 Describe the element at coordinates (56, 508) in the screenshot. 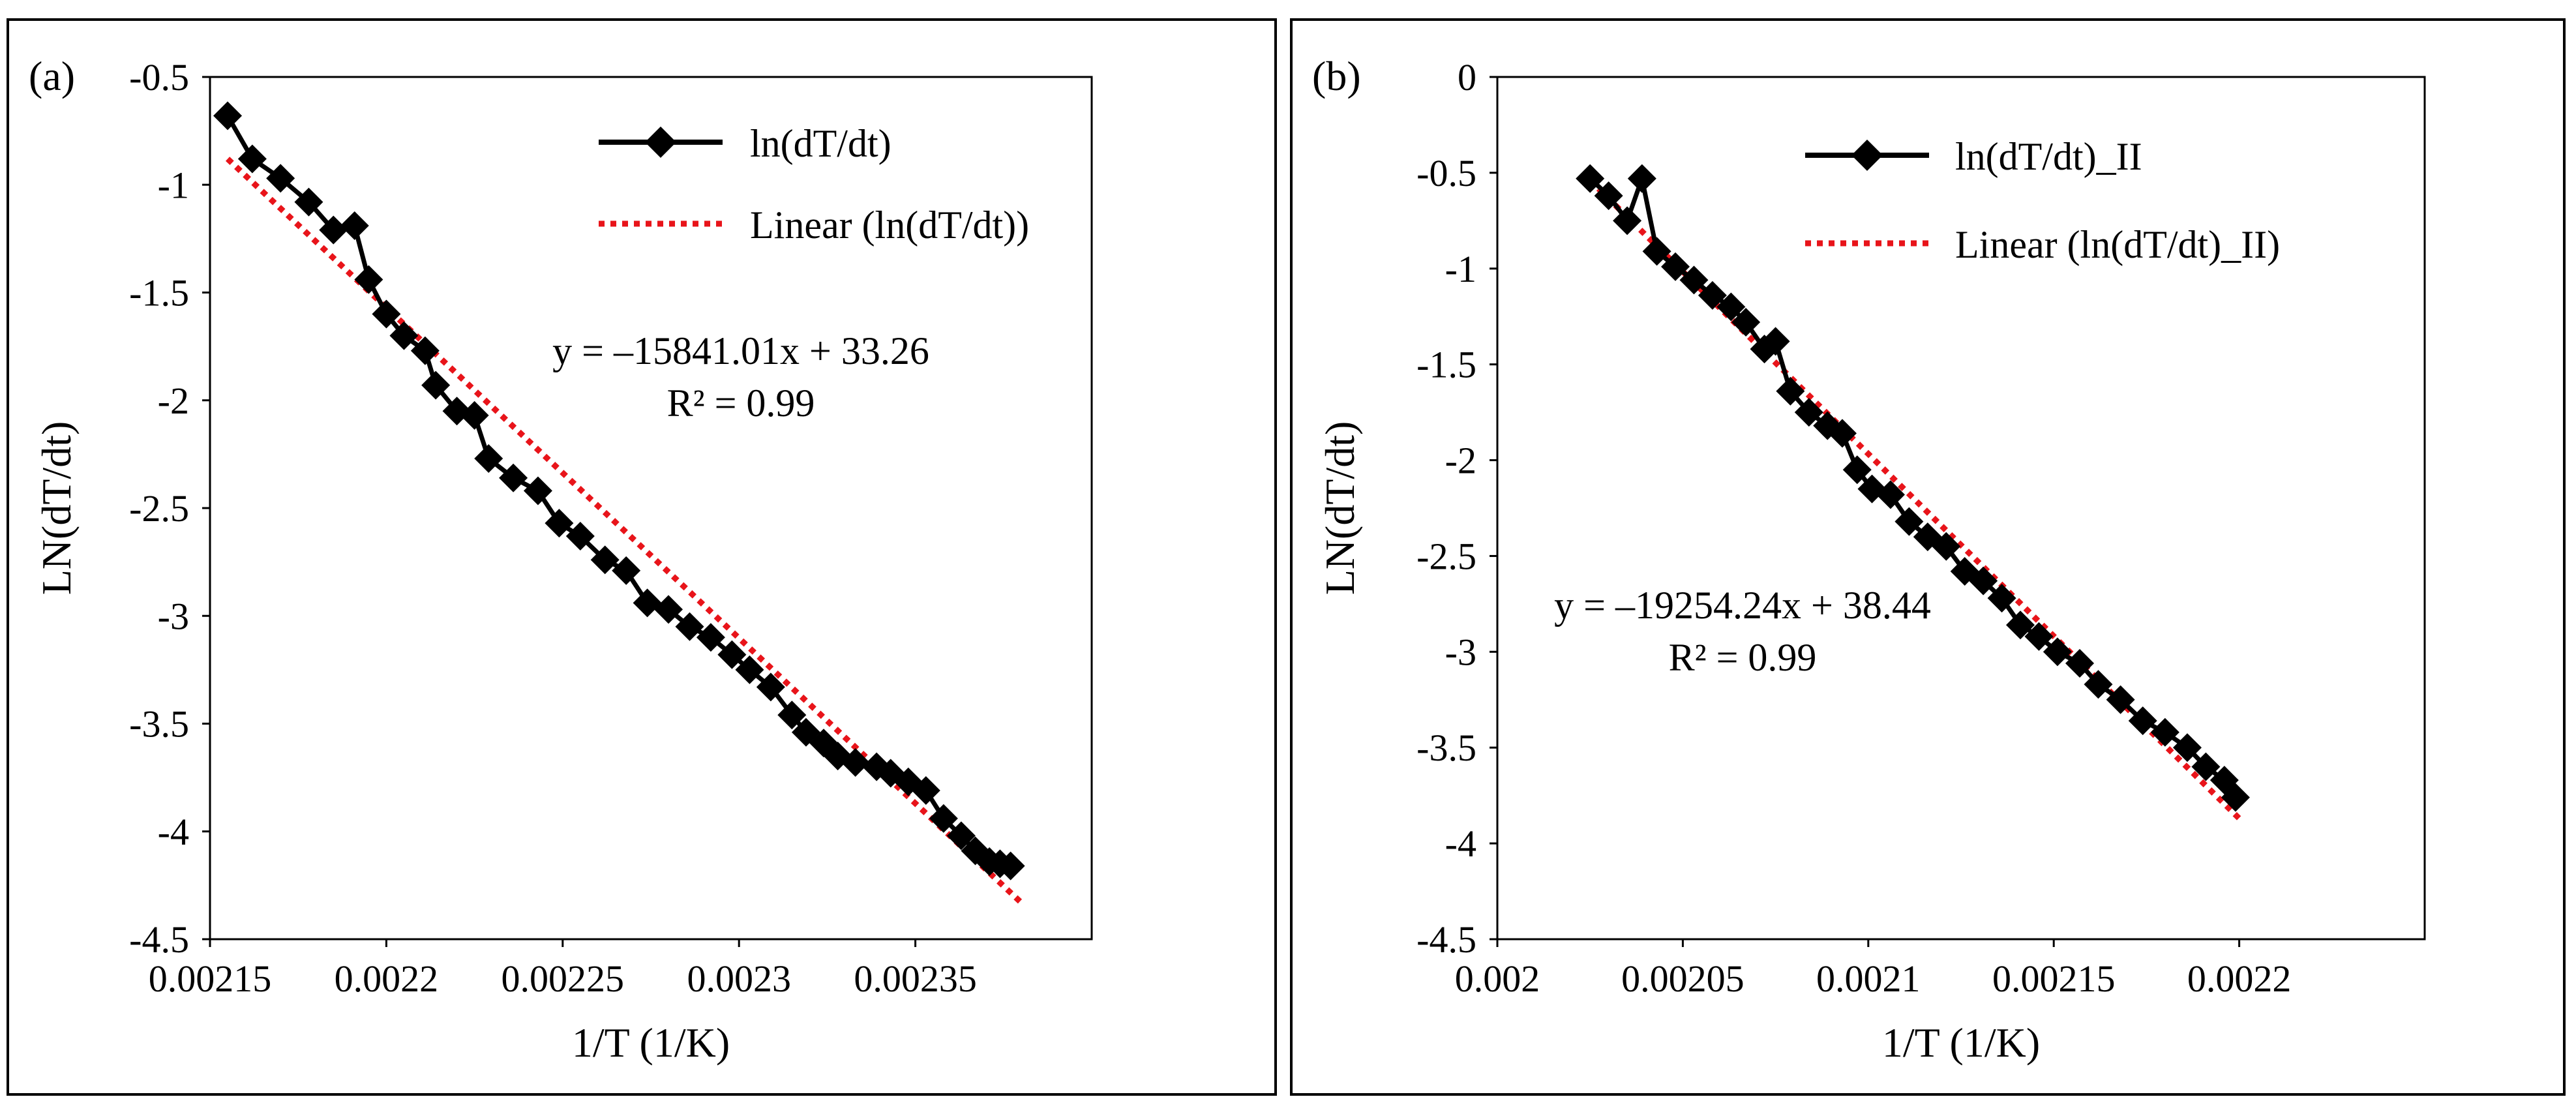

I see `panel-a-y-axis-label: LN(dT/dt)` at that location.